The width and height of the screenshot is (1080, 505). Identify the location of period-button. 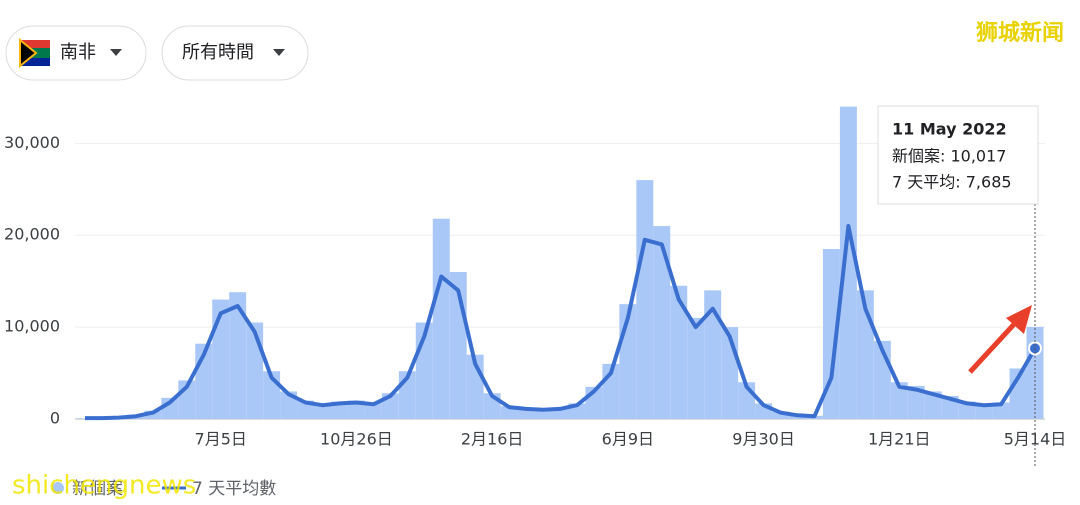
(235, 53).